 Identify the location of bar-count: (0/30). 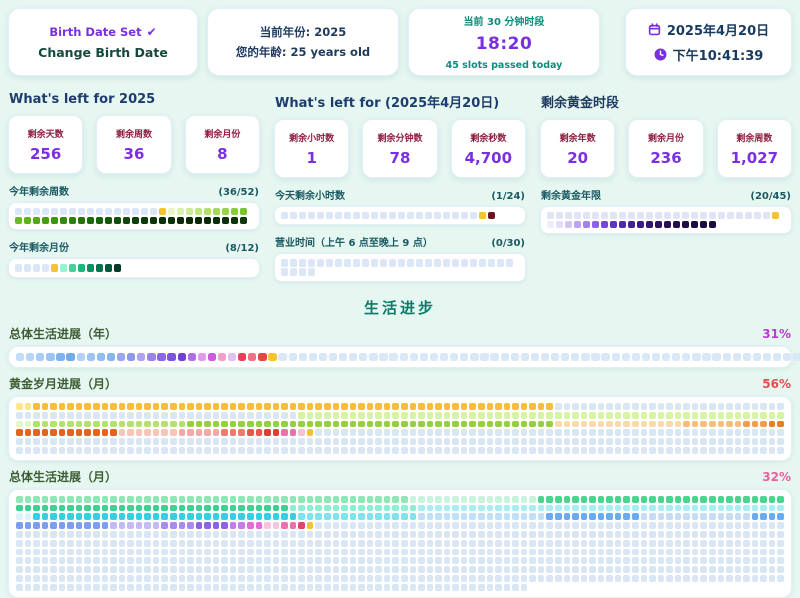
(508, 244).